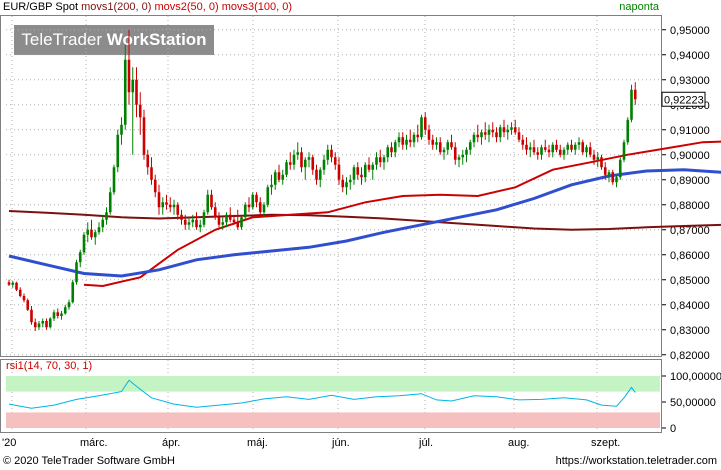 The width and height of the screenshot is (721, 470). I want to click on x-axis-label: aug., so click(518, 443).